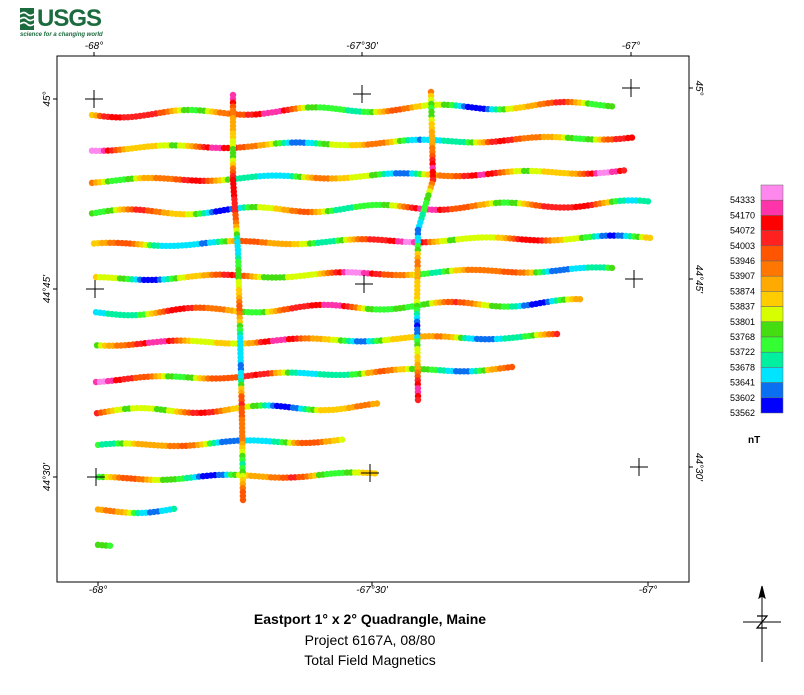 Image resolution: width=804 pixels, height=695 pixels. What do you see at coordinates (742, 413) in the screenshot?
I see `legend-value: 53562` at bounding box center [742, 413].